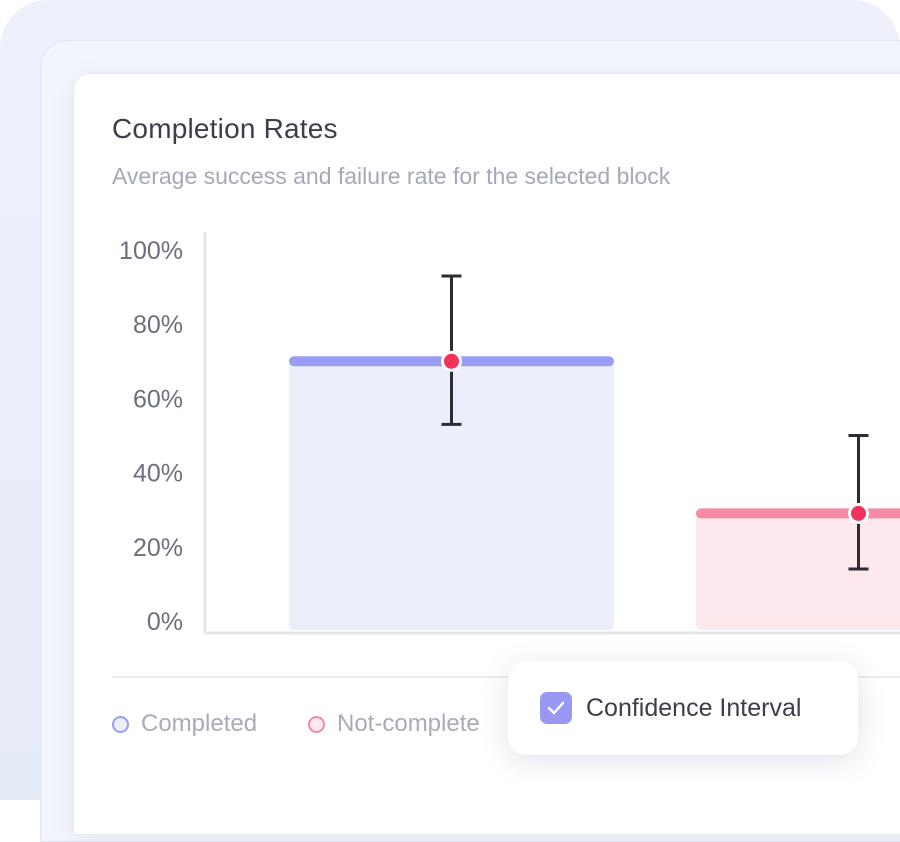 This screenshot has height=842, width=900. I want to click on confidence-interval-label: Confidence Interval, so click(694, 707).